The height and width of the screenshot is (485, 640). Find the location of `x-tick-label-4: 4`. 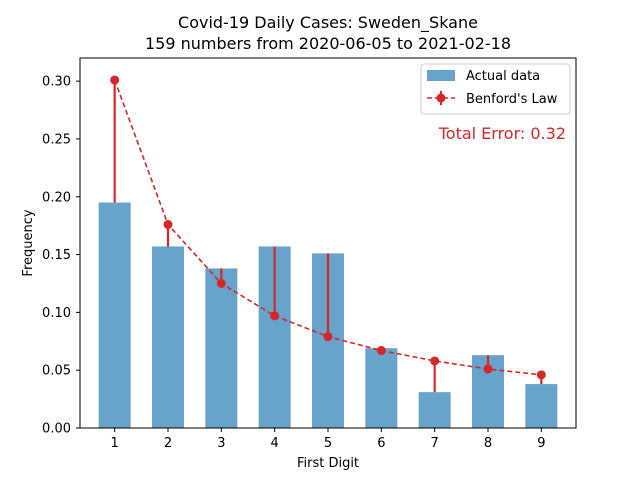

x-tick-label-4: 4 is located at coordinates (275, 443).